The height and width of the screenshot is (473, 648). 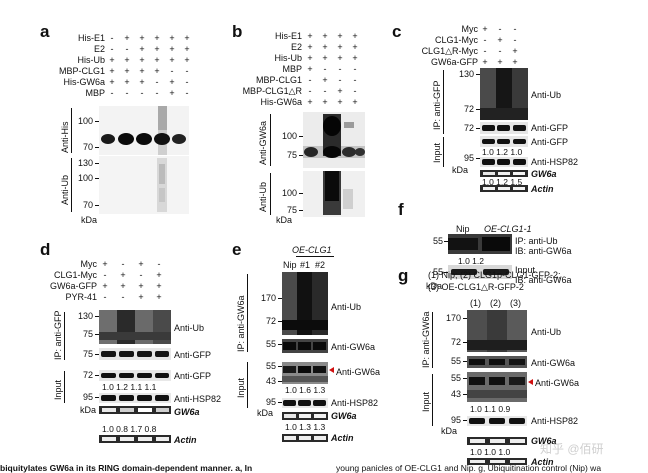 I want to click on panel-c-input-gfp-blot, so click(x=504, y=141).